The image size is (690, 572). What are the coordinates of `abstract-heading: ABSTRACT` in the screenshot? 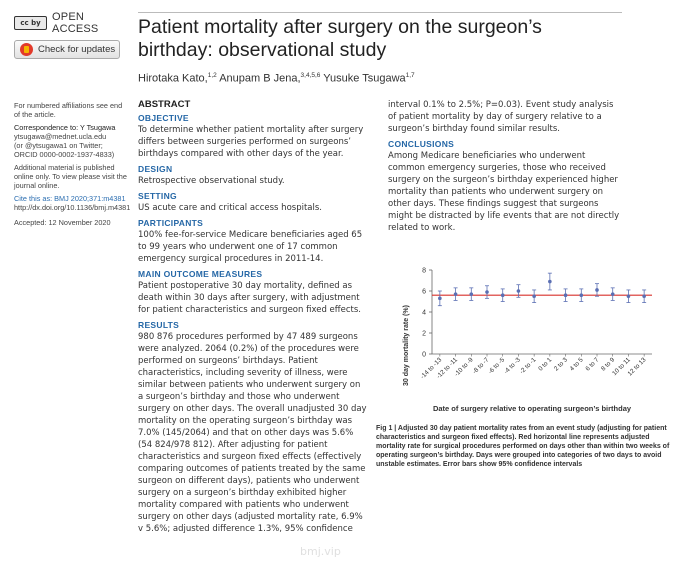 It's located at (164, 104).